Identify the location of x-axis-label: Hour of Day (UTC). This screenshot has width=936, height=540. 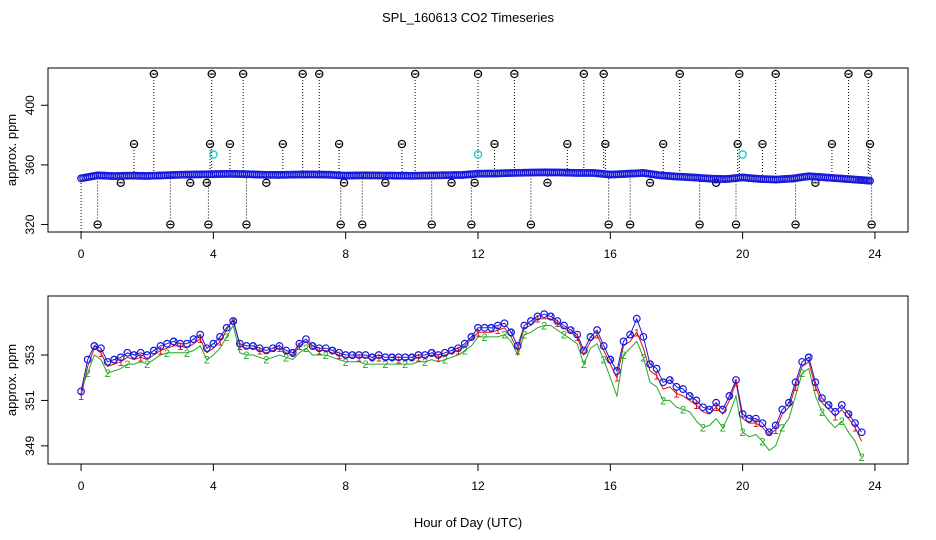
(468, 522).